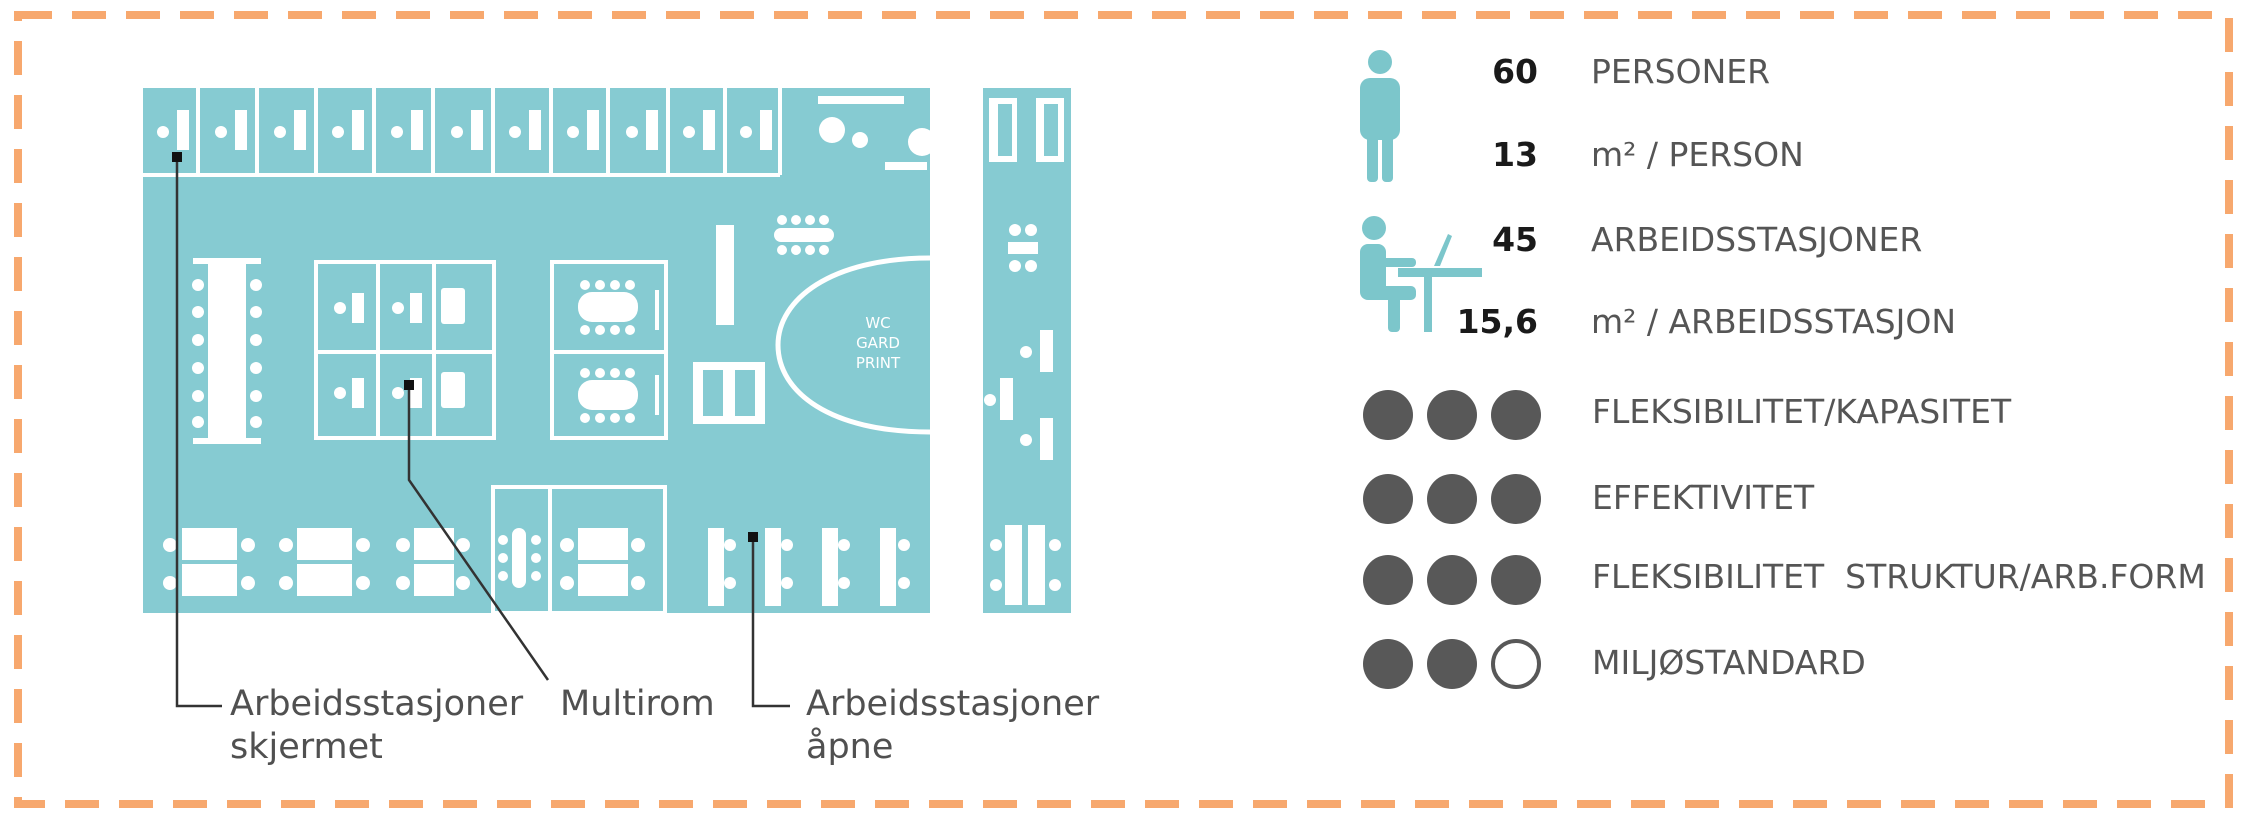 The width and height of the screenshot is (2249, 818). I want to click on callout-markers, so click(465, 347).